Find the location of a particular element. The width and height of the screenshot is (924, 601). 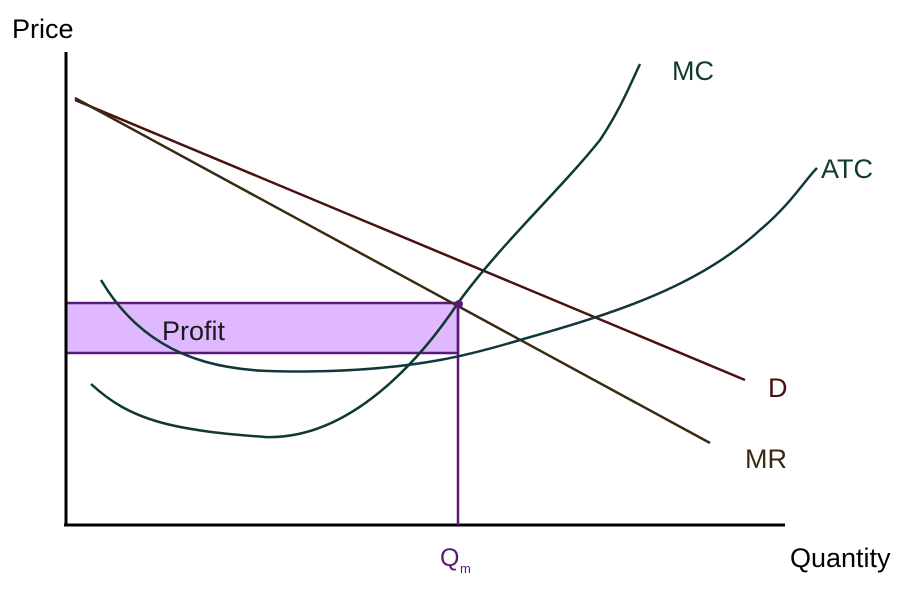

qm-subscript: m is located at coordinates (465, 568).